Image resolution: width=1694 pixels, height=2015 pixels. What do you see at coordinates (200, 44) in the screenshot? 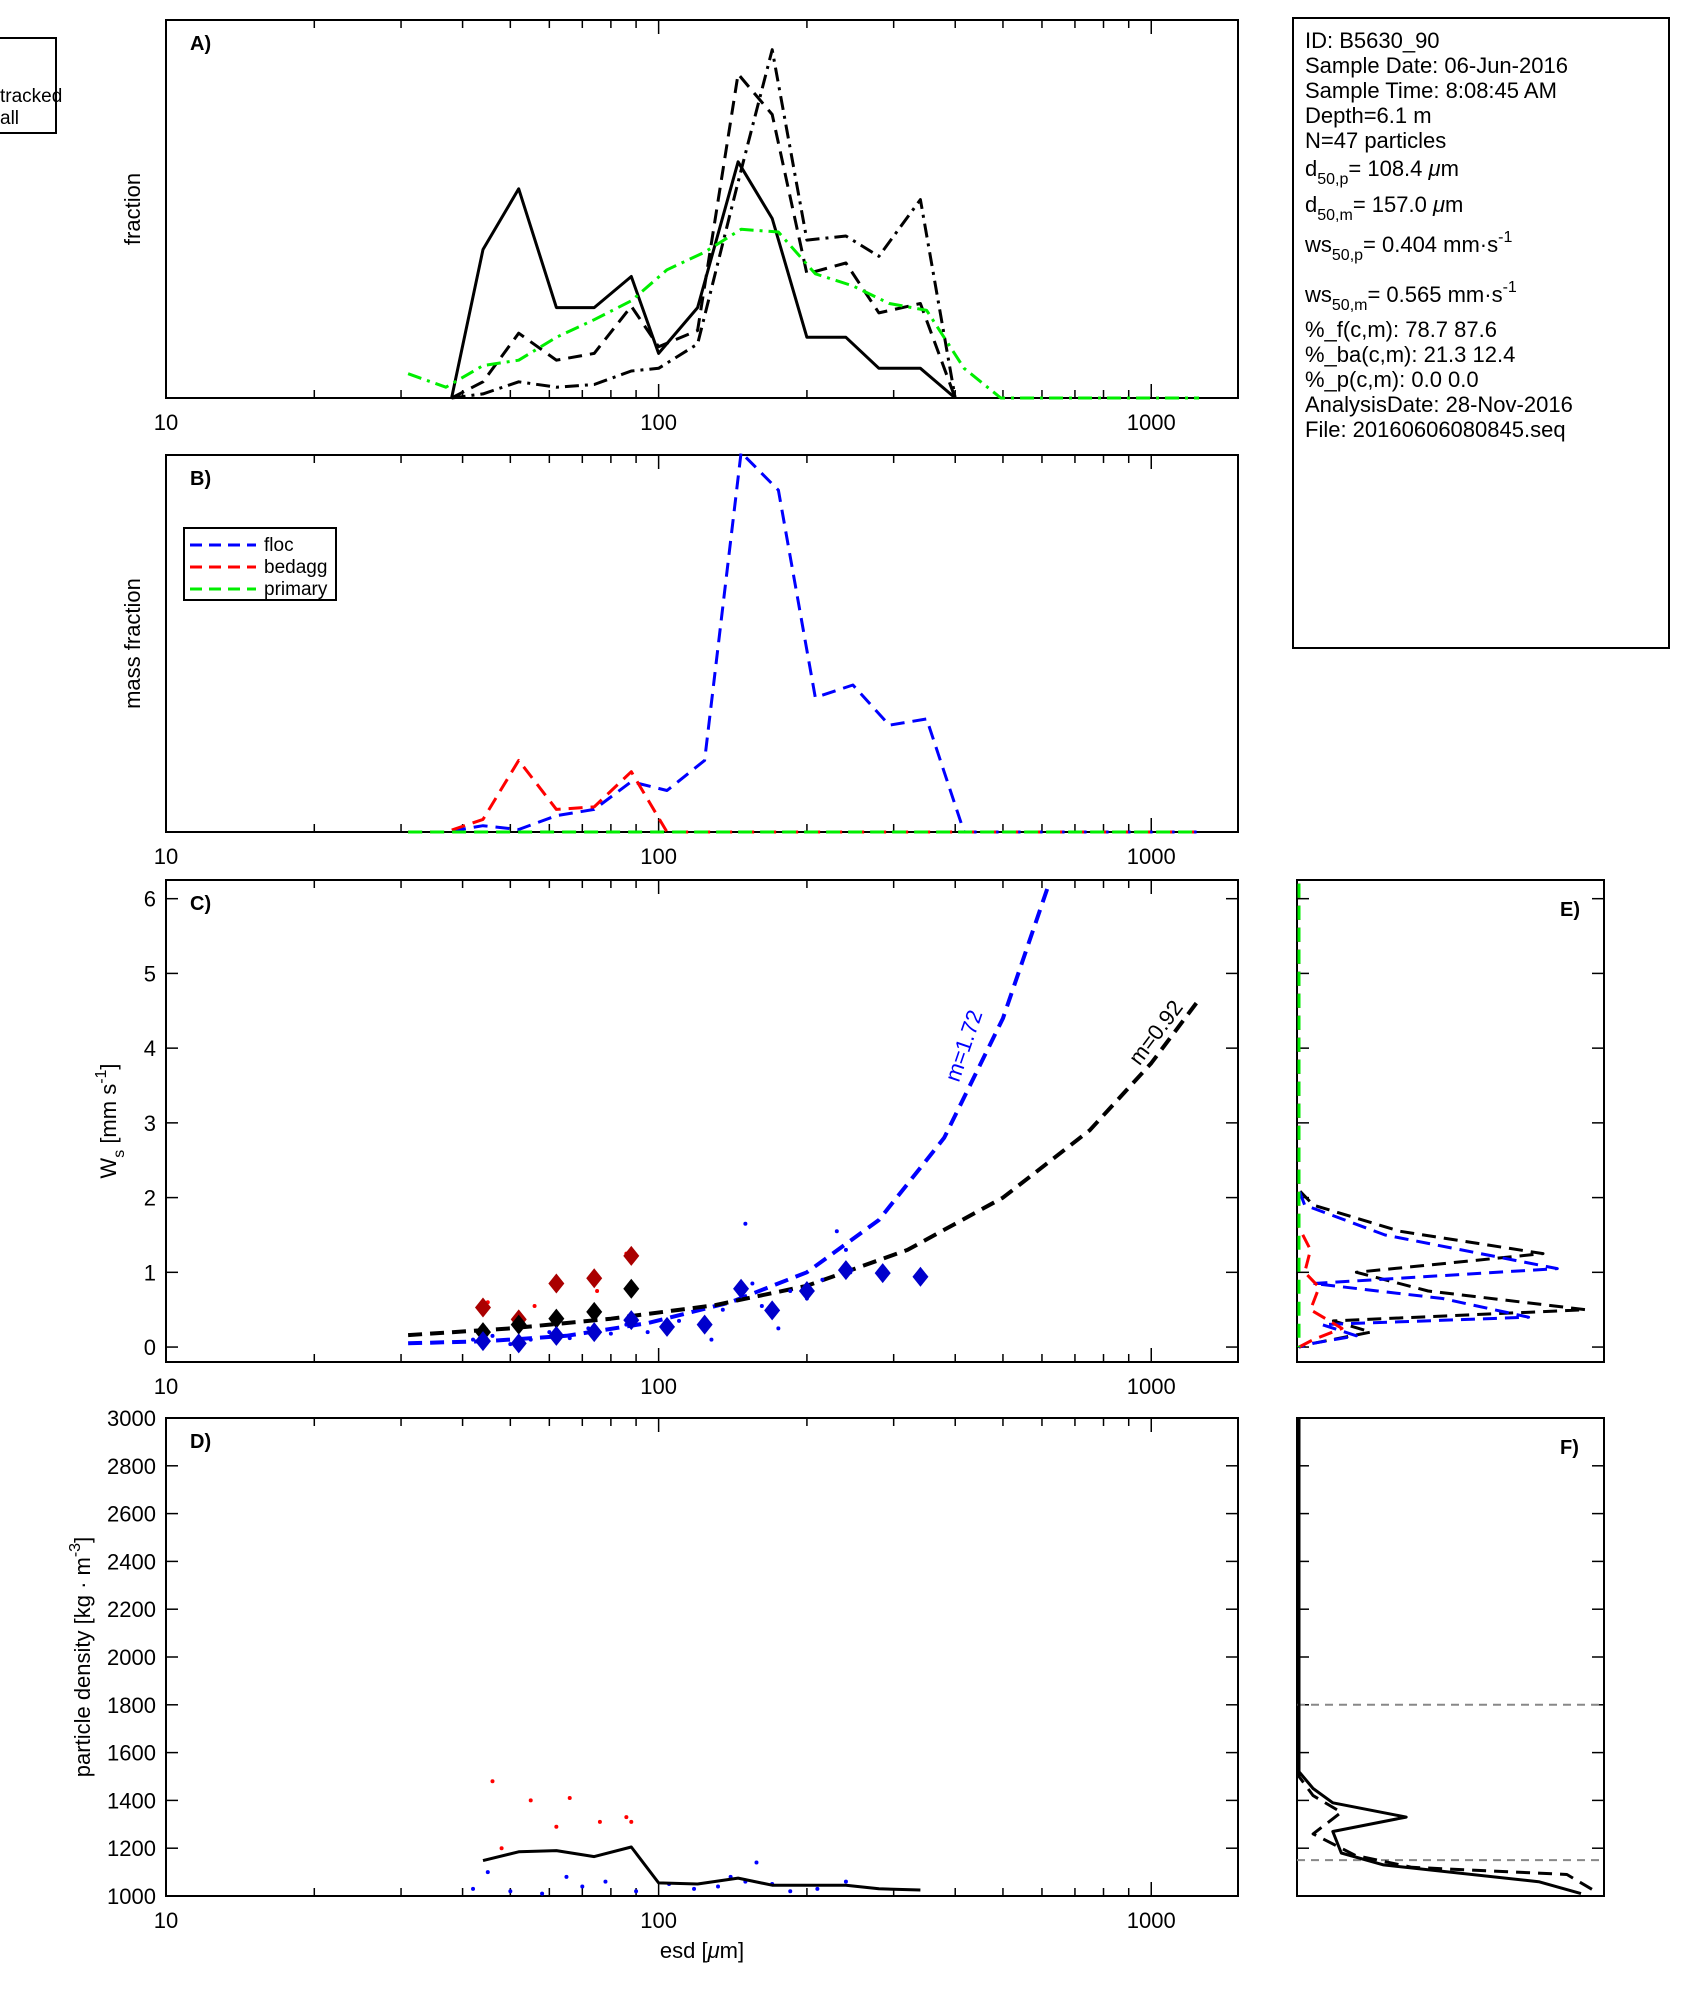
I see `panel-label: A)` at bounding box center [200, 44].